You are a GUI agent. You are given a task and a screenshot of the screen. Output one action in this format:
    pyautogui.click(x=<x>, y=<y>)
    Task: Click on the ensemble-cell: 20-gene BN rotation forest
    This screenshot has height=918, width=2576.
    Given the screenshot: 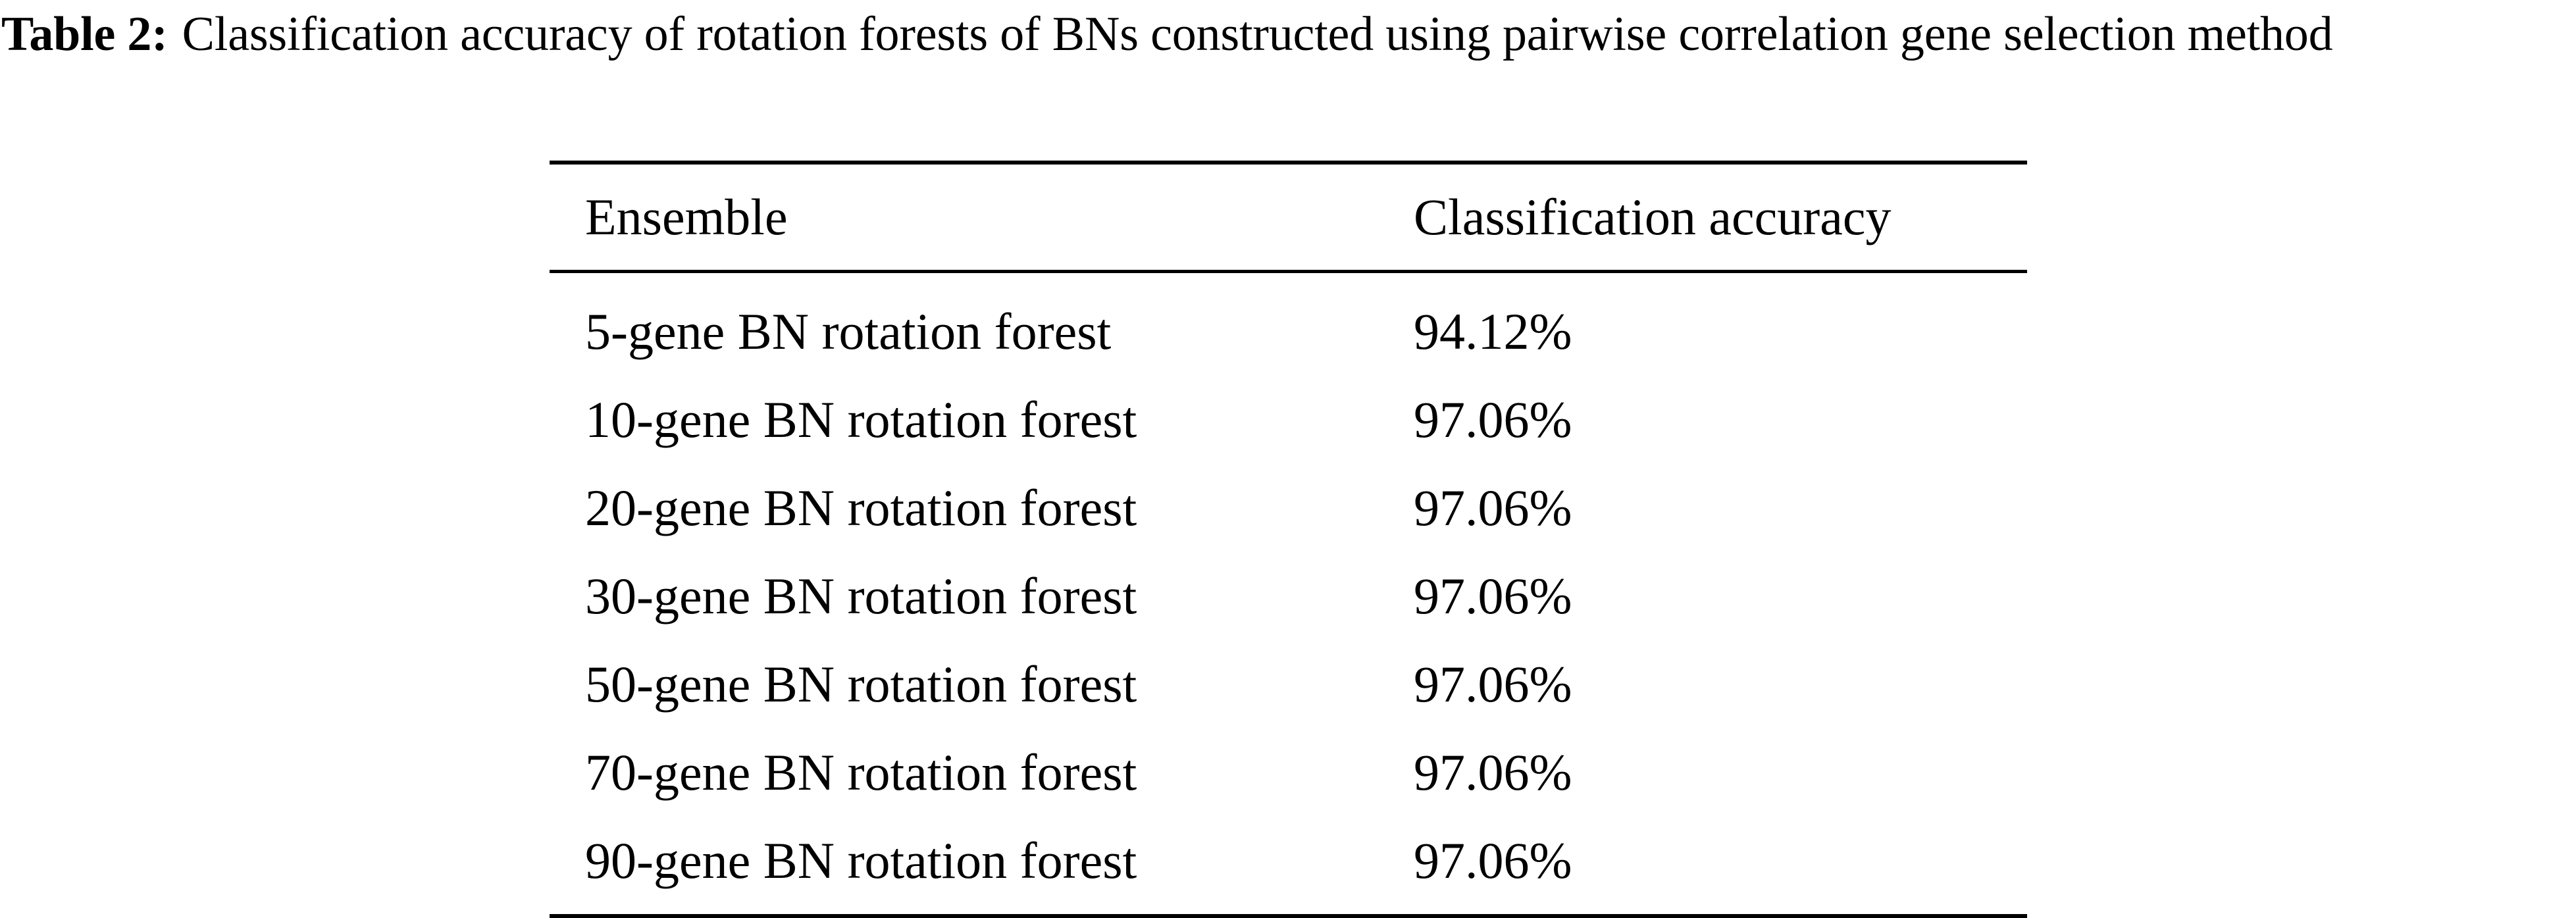 What is the action you would take?
    pyautogui.click(x=861, y=507)
    